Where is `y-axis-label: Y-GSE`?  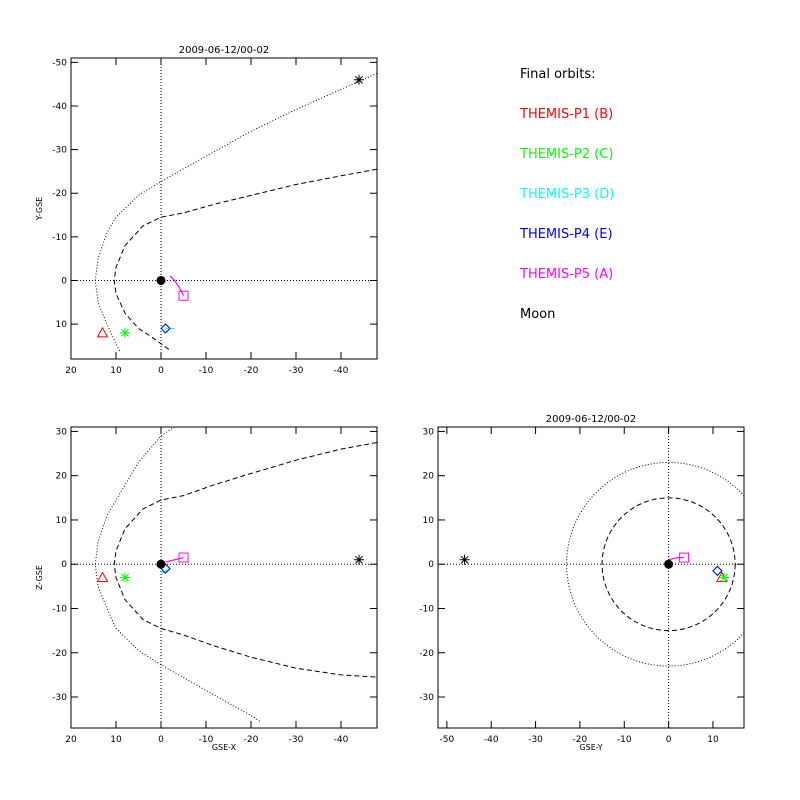 y-axis-label: Y-GSE is located at coordinates (39, 209).